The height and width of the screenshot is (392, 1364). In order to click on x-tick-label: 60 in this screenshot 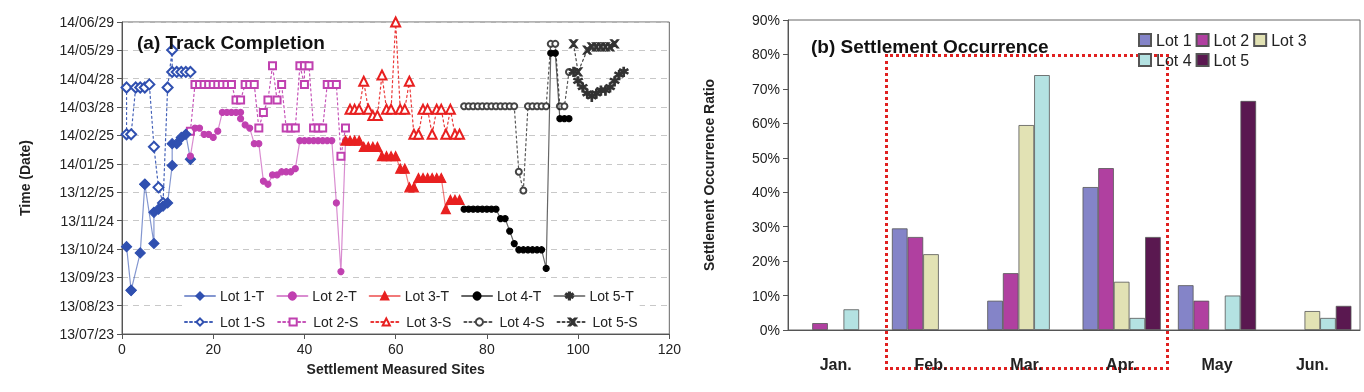, I will do `click(395, 349)`.